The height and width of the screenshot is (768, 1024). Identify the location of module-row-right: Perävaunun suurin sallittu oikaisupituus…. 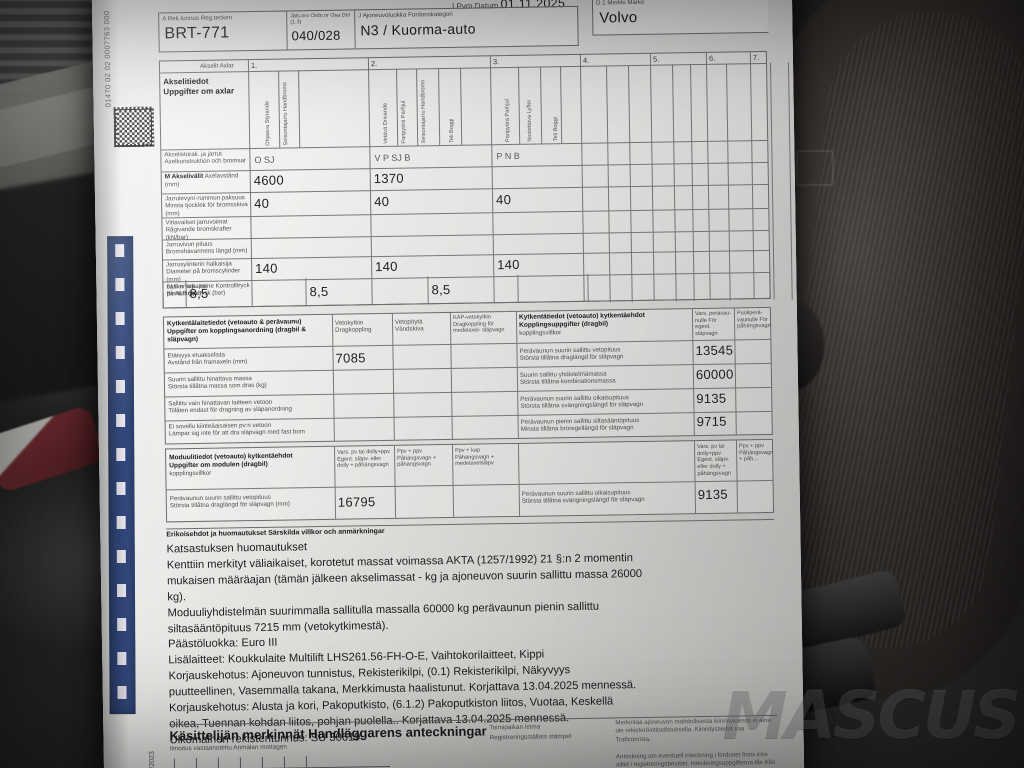
(607, 497).